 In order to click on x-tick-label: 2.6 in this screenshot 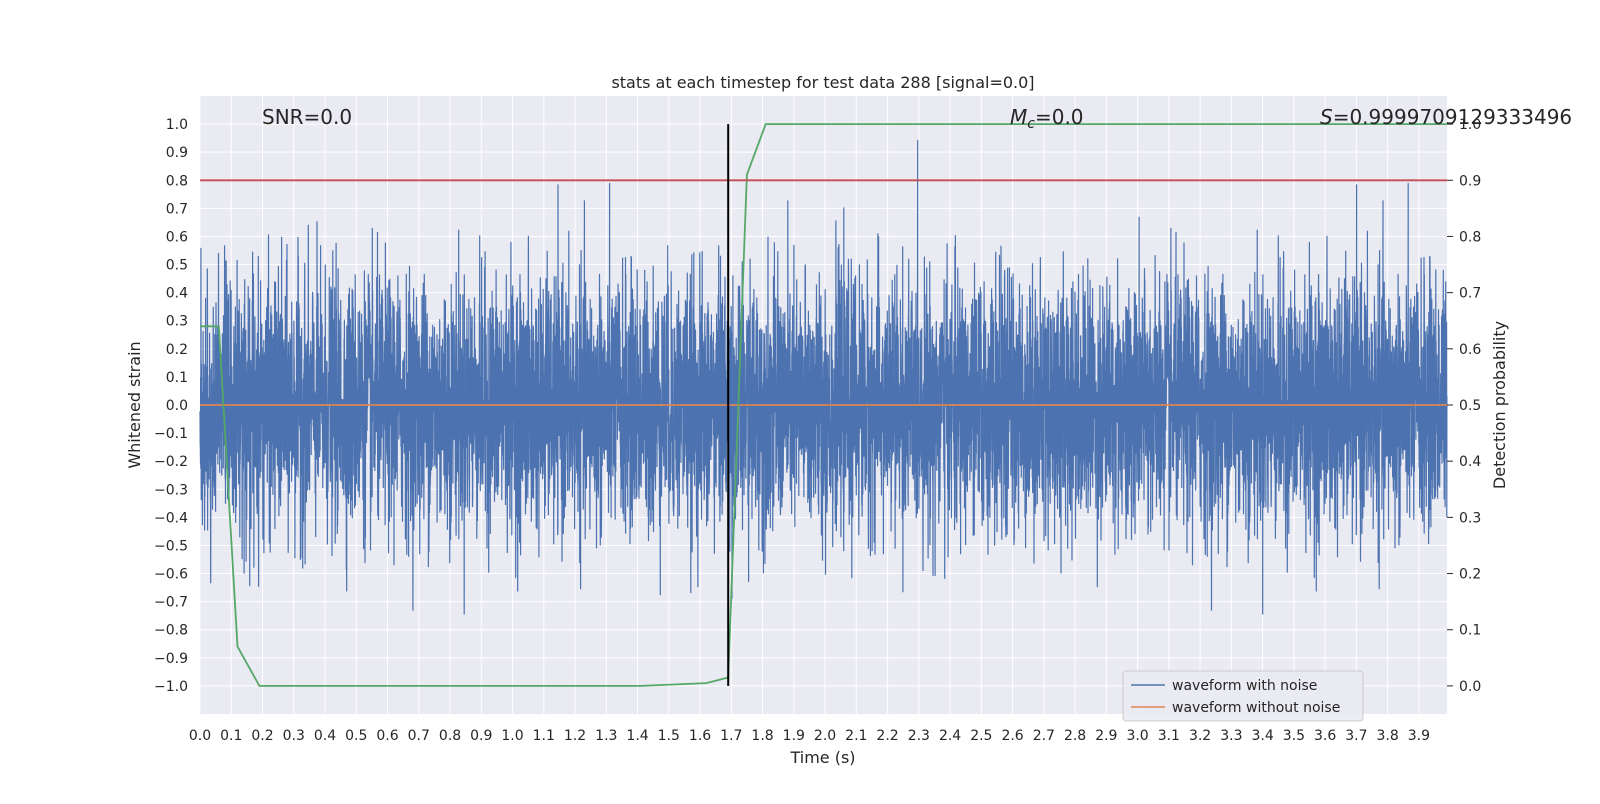, I will do `click(1012, 736)`.